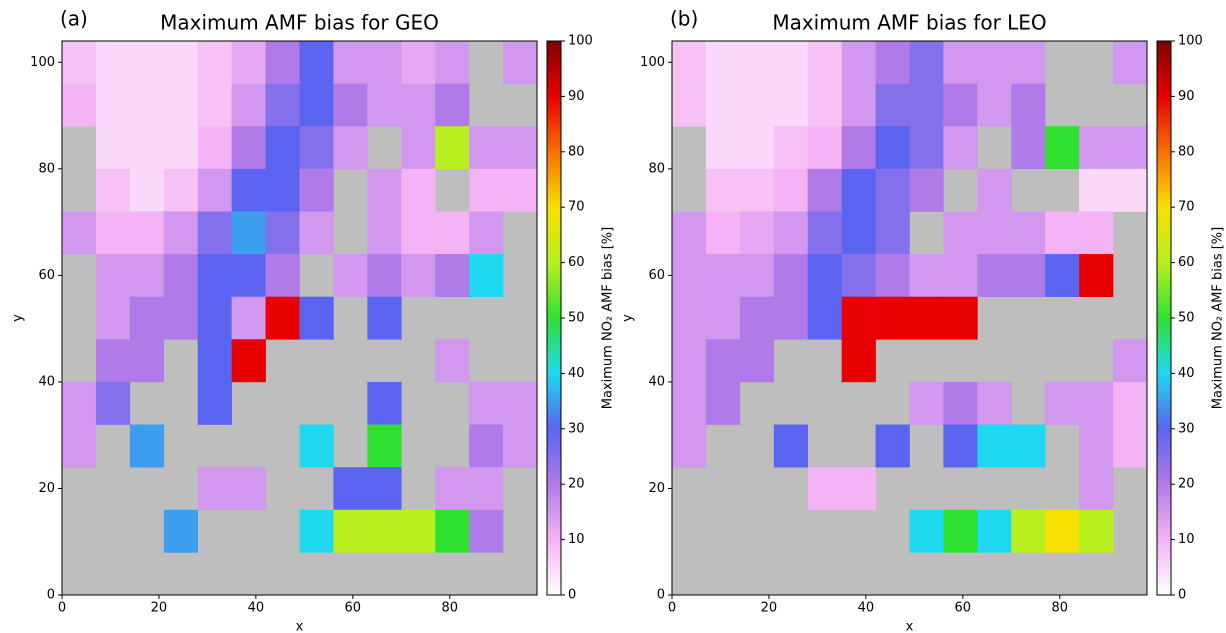  Describe the element at coordinates (1190, 41) in the screenshot. I see `colorbar-tick-label: 100` at that location.